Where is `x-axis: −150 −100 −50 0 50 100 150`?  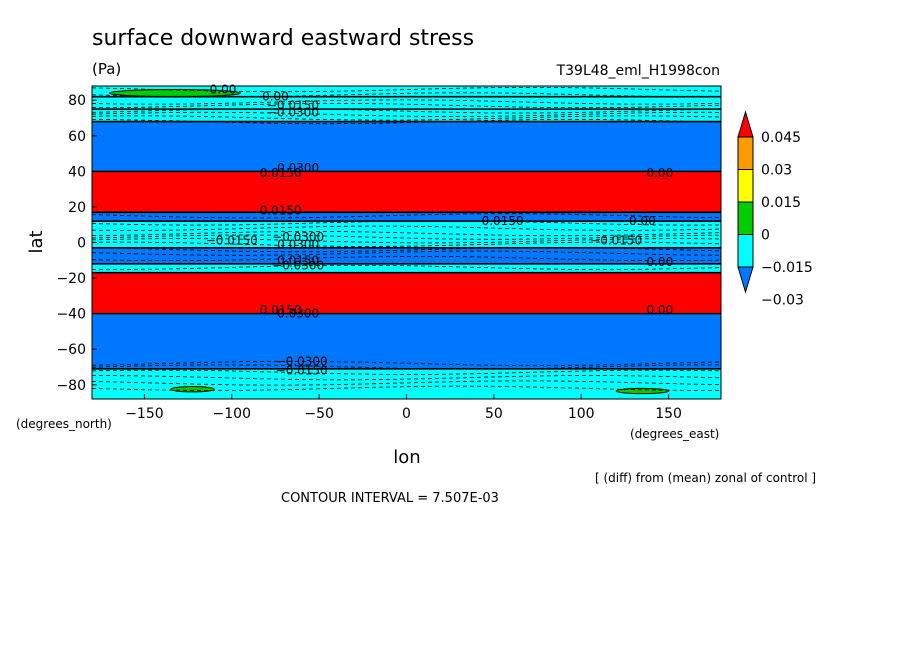
x-axis: −150 −100 −50 0 50 100 150 is located at coordinates (403, 408).